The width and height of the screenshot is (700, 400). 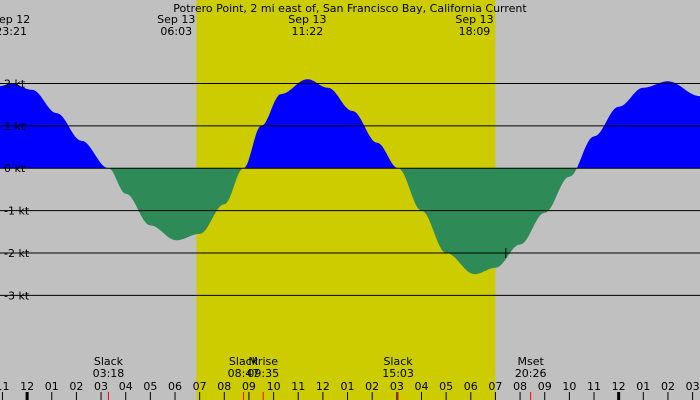 What do you see at coordinates (176, 31) in the screenshot?
I see `event-time-label: 06:03` at bounding box center [176, 31].